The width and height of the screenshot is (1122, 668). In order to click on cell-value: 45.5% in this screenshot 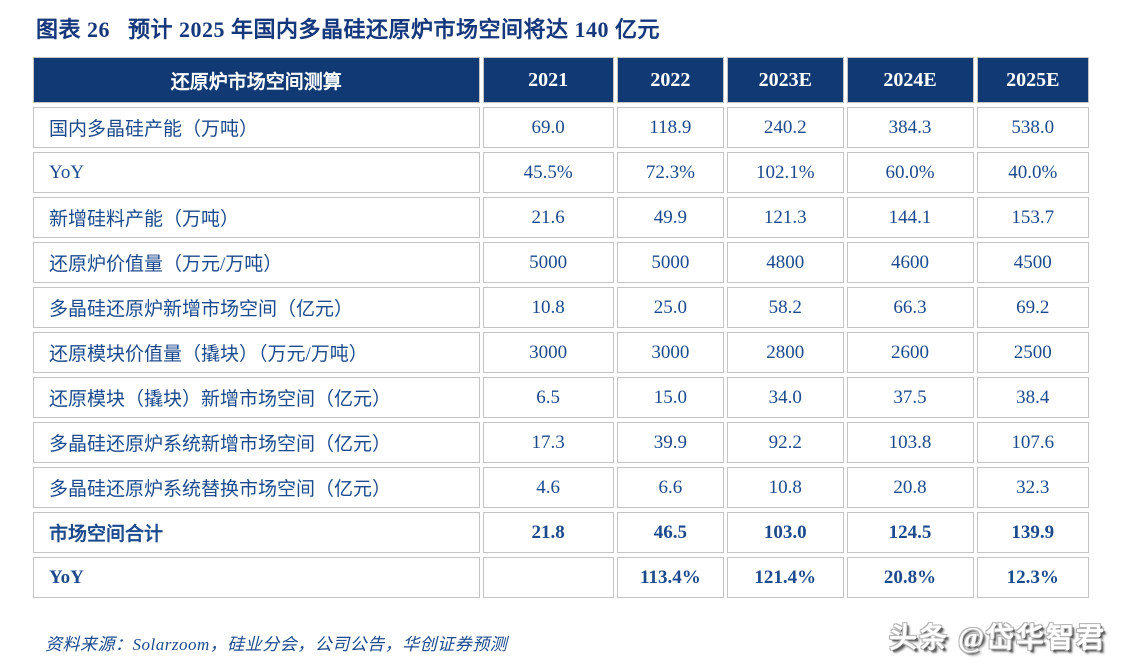, I will do `click(548, 172)`.